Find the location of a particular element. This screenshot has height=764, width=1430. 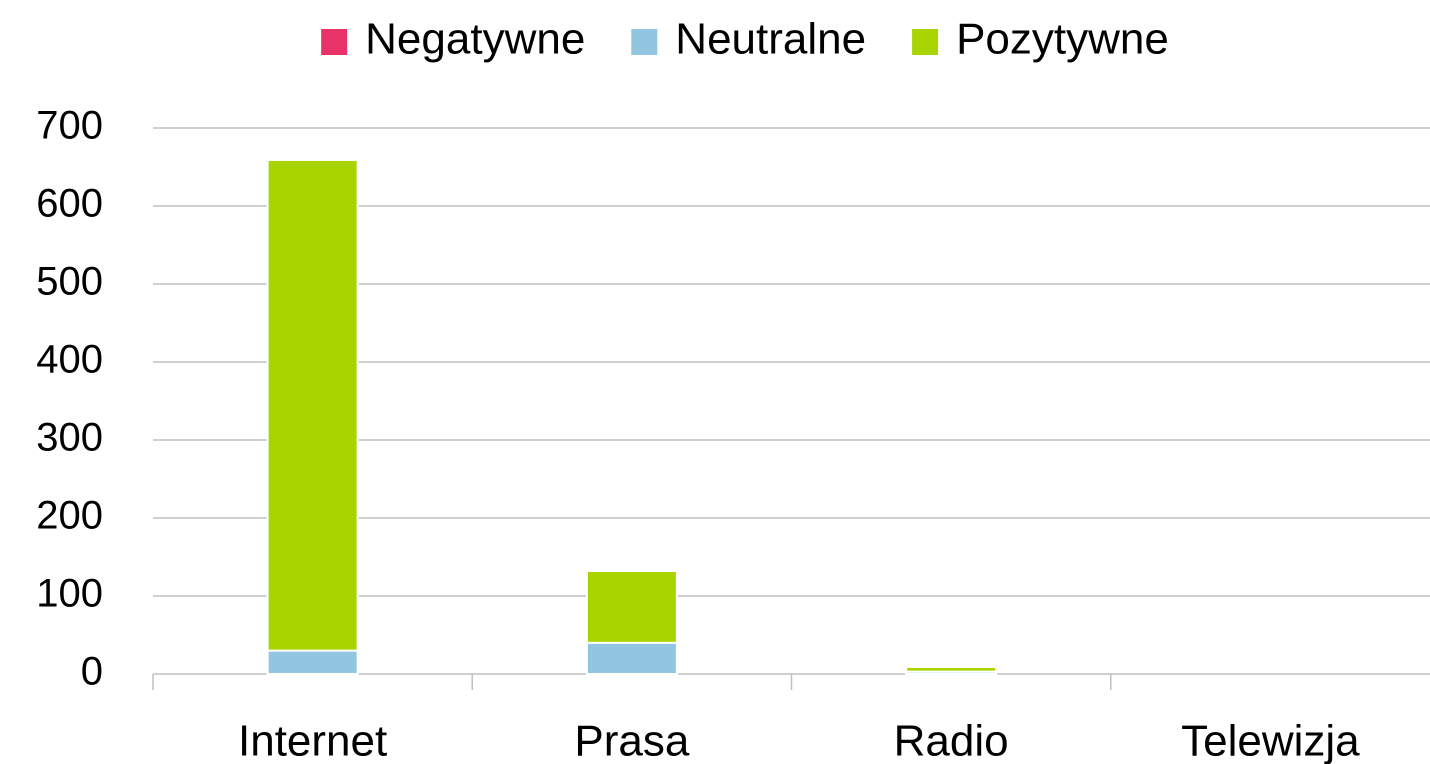

y-tick-label: 500 is located at coordinates (69, 282).